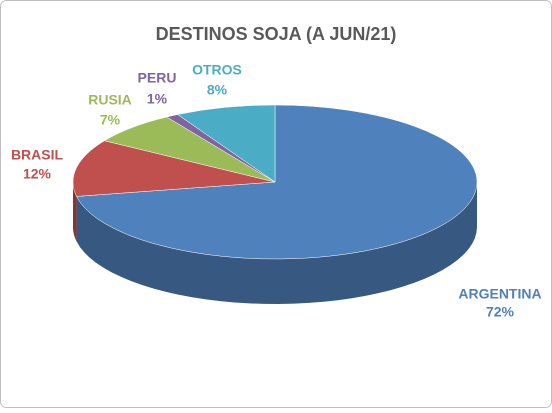  Describe the element at coordinates (110, 100) in the screenshot. I see `slice-label: RUSIA` at that location.